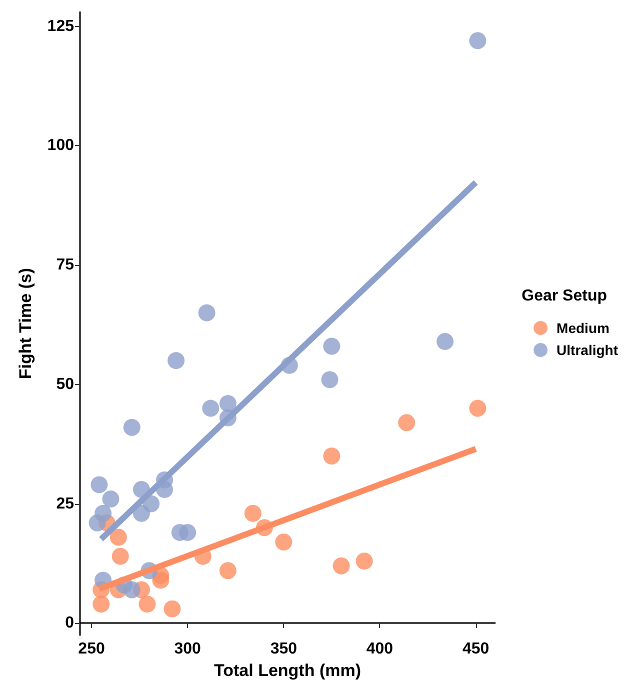  I want to click on x-tick-label: 300, so click(188, 649).